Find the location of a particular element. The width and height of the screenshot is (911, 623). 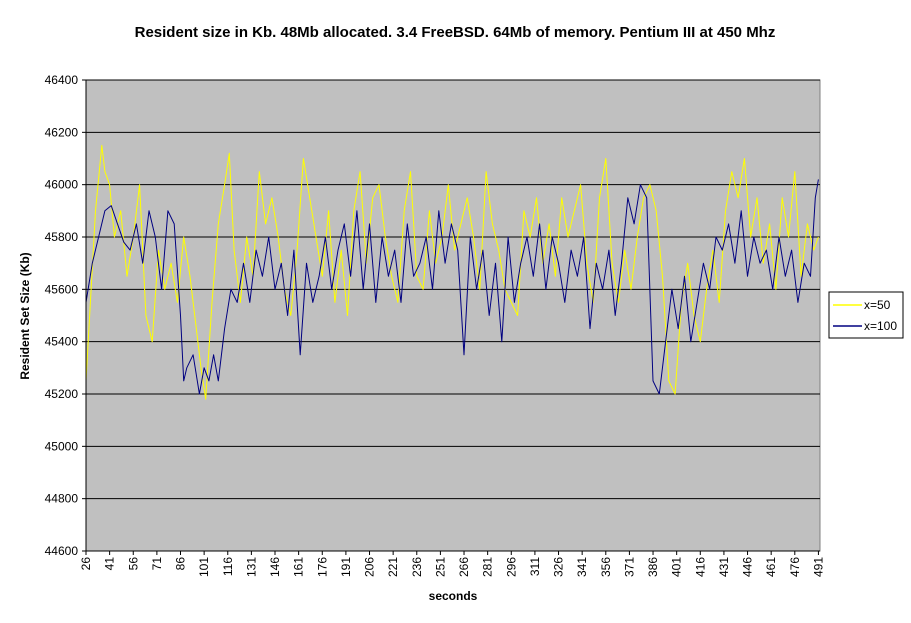

y-tick-label: 46400 is located at coordinates (62, 80).